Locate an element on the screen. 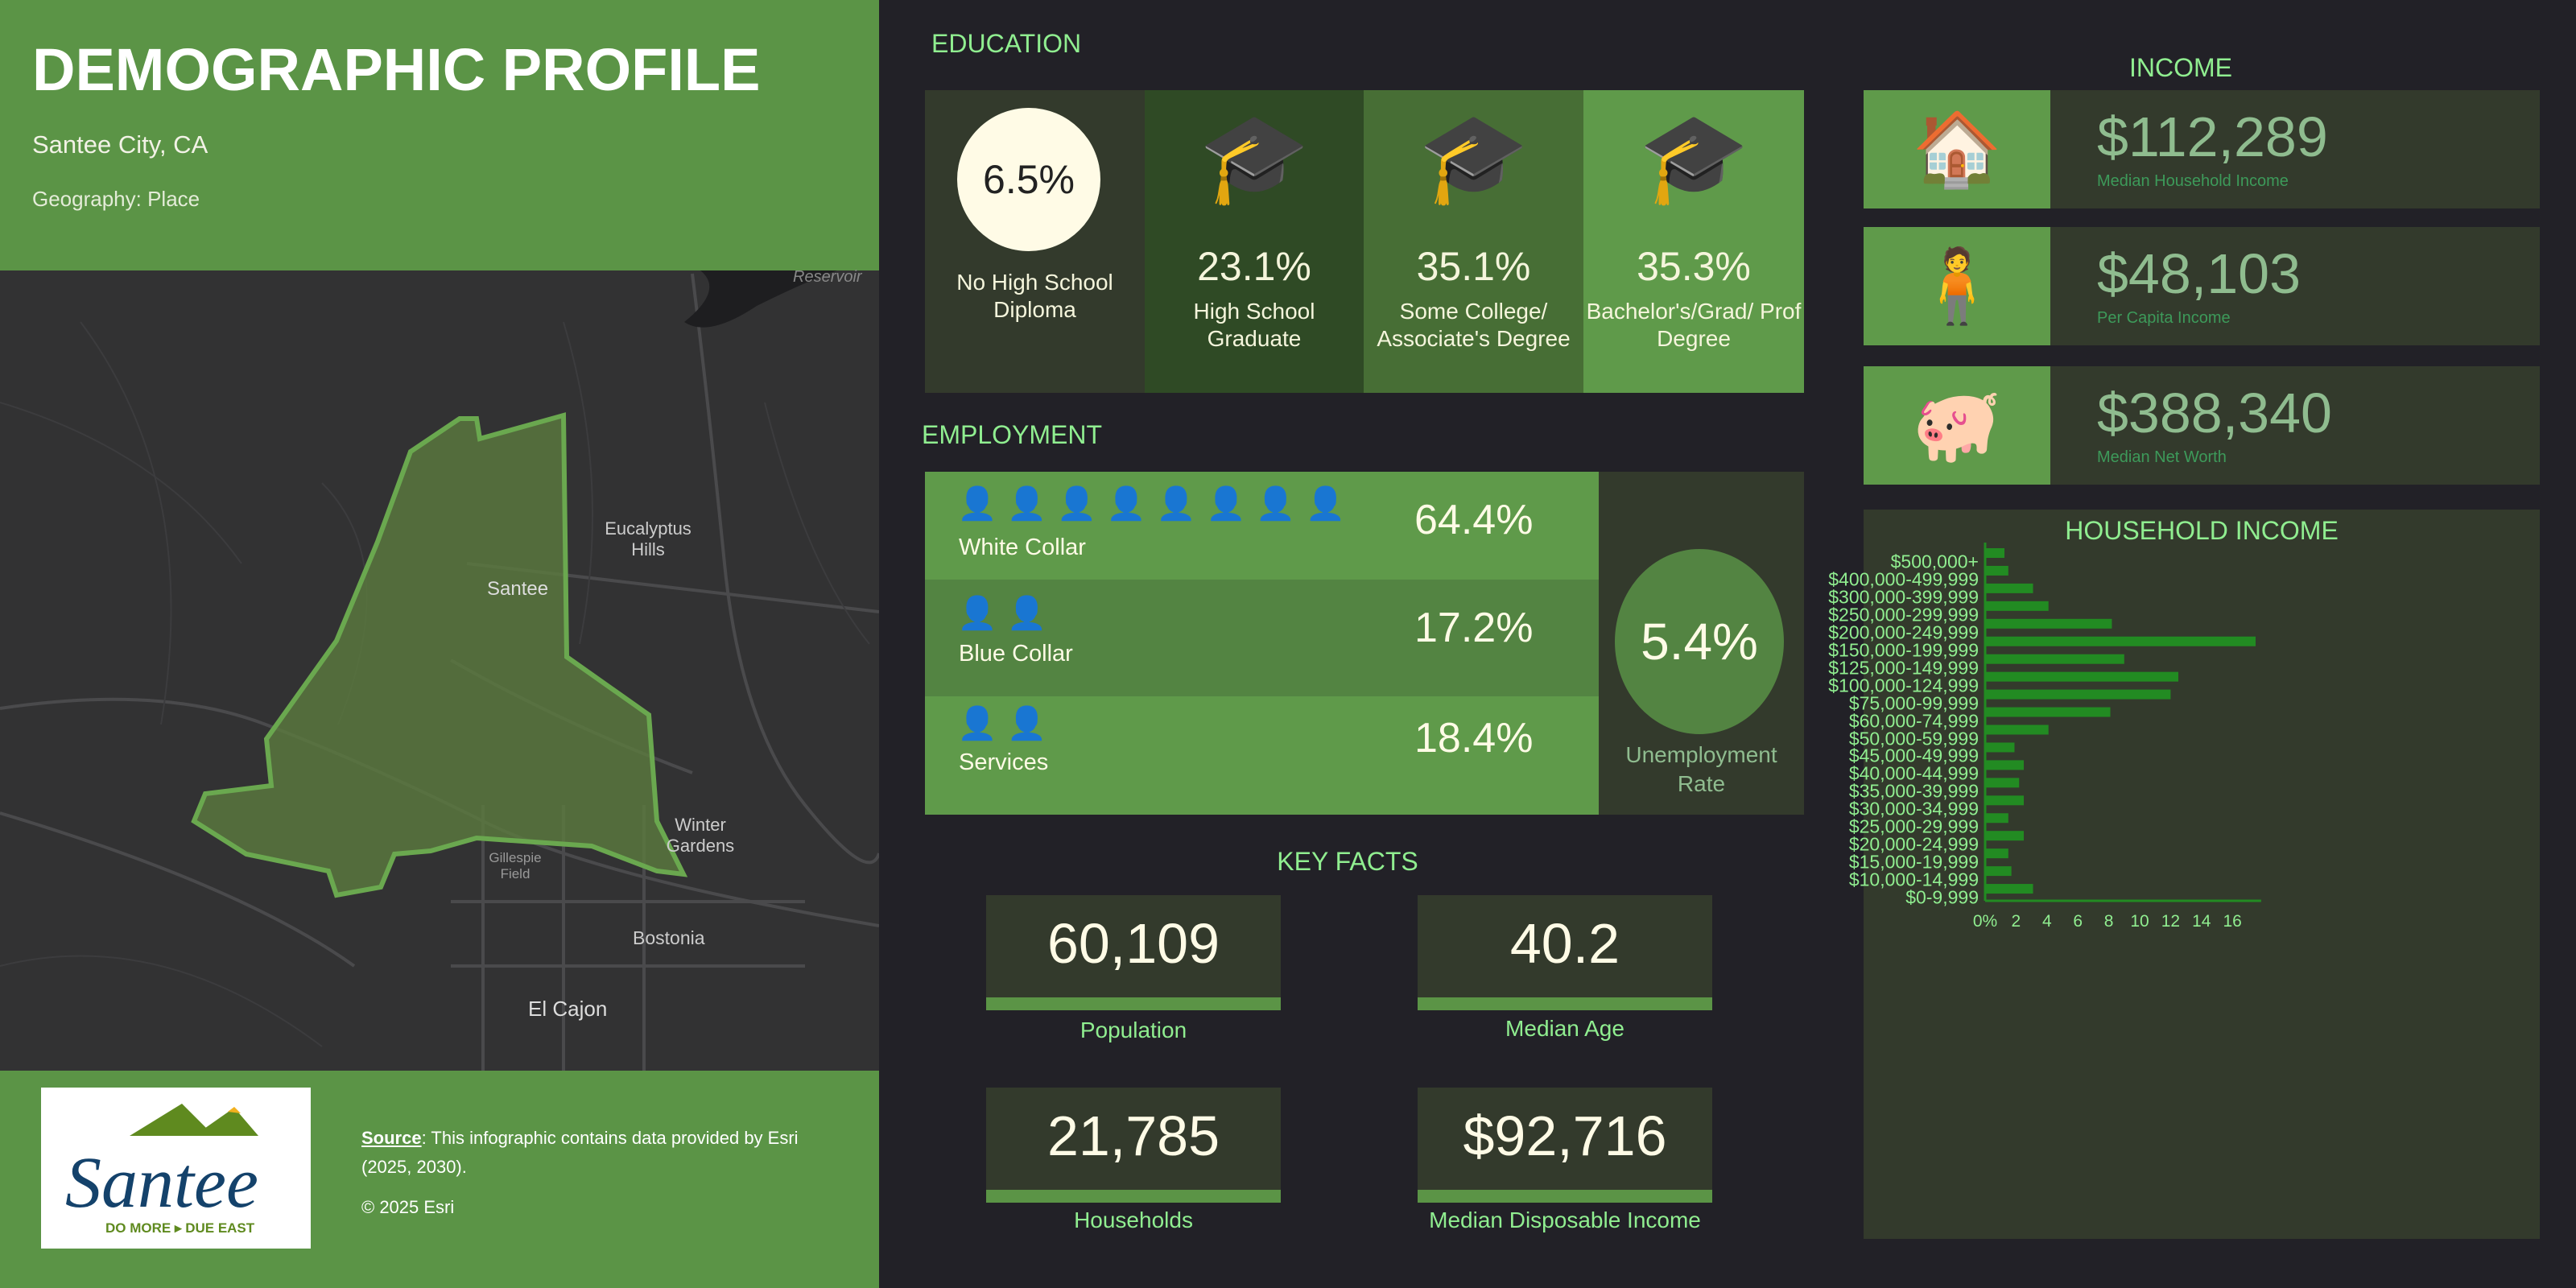 This screenshot has height=1288, width=2576. income-card: 🏠 $112,289 Median Household Income is located at coordinates (2202, 149).